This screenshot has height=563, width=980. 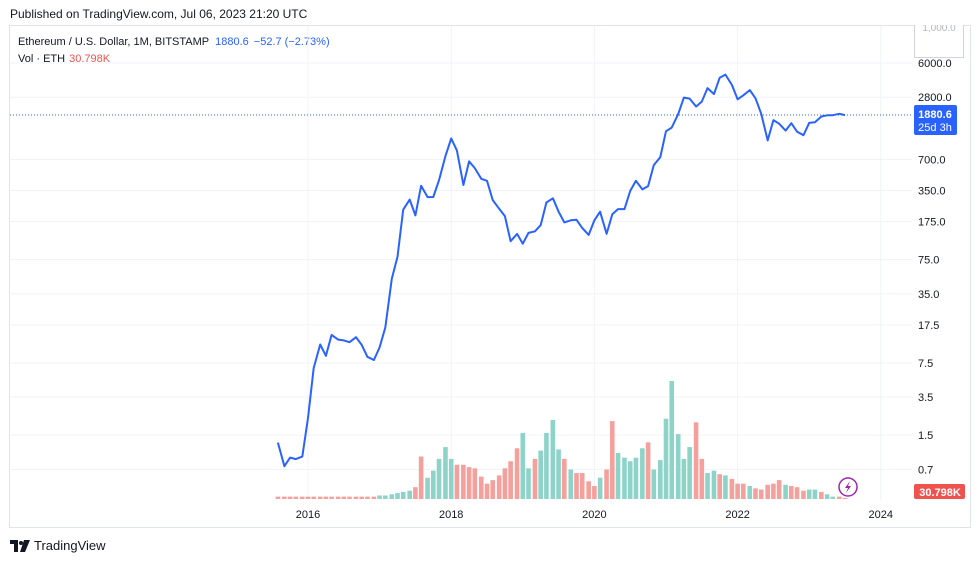 I want to click on volume-tag: 30.798K, so click(x=939, y=491).